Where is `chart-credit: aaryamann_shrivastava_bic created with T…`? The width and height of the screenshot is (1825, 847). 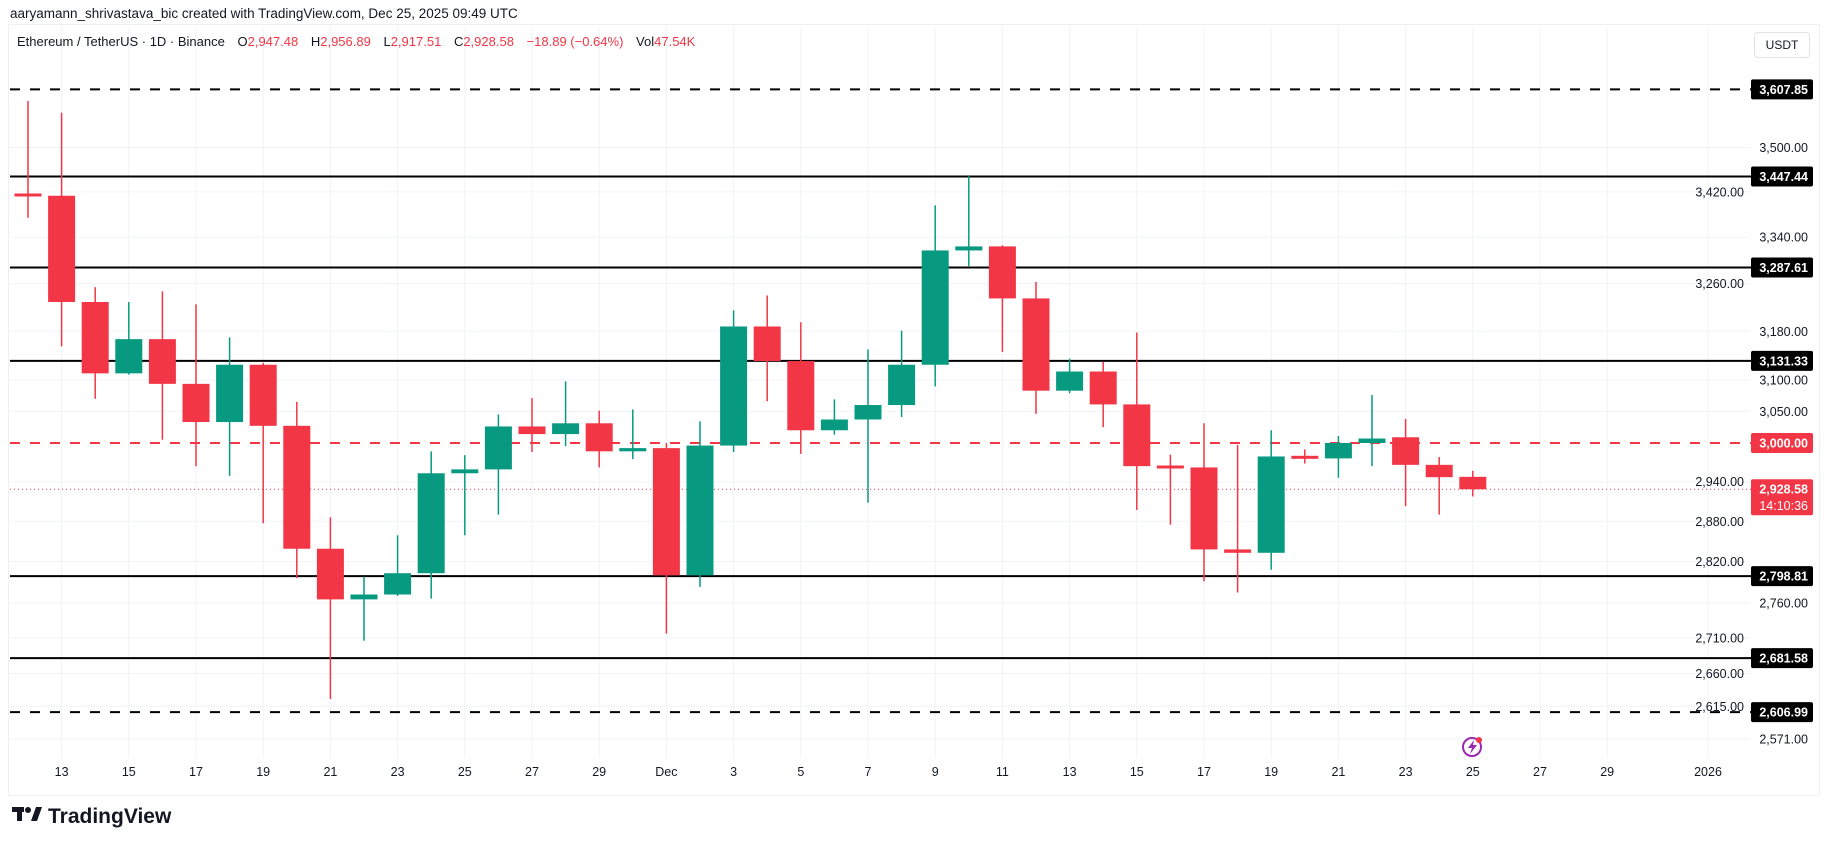 chart-credit: aaryamann_shrivastava_bic created with T… is located at coordinates (264, 13).